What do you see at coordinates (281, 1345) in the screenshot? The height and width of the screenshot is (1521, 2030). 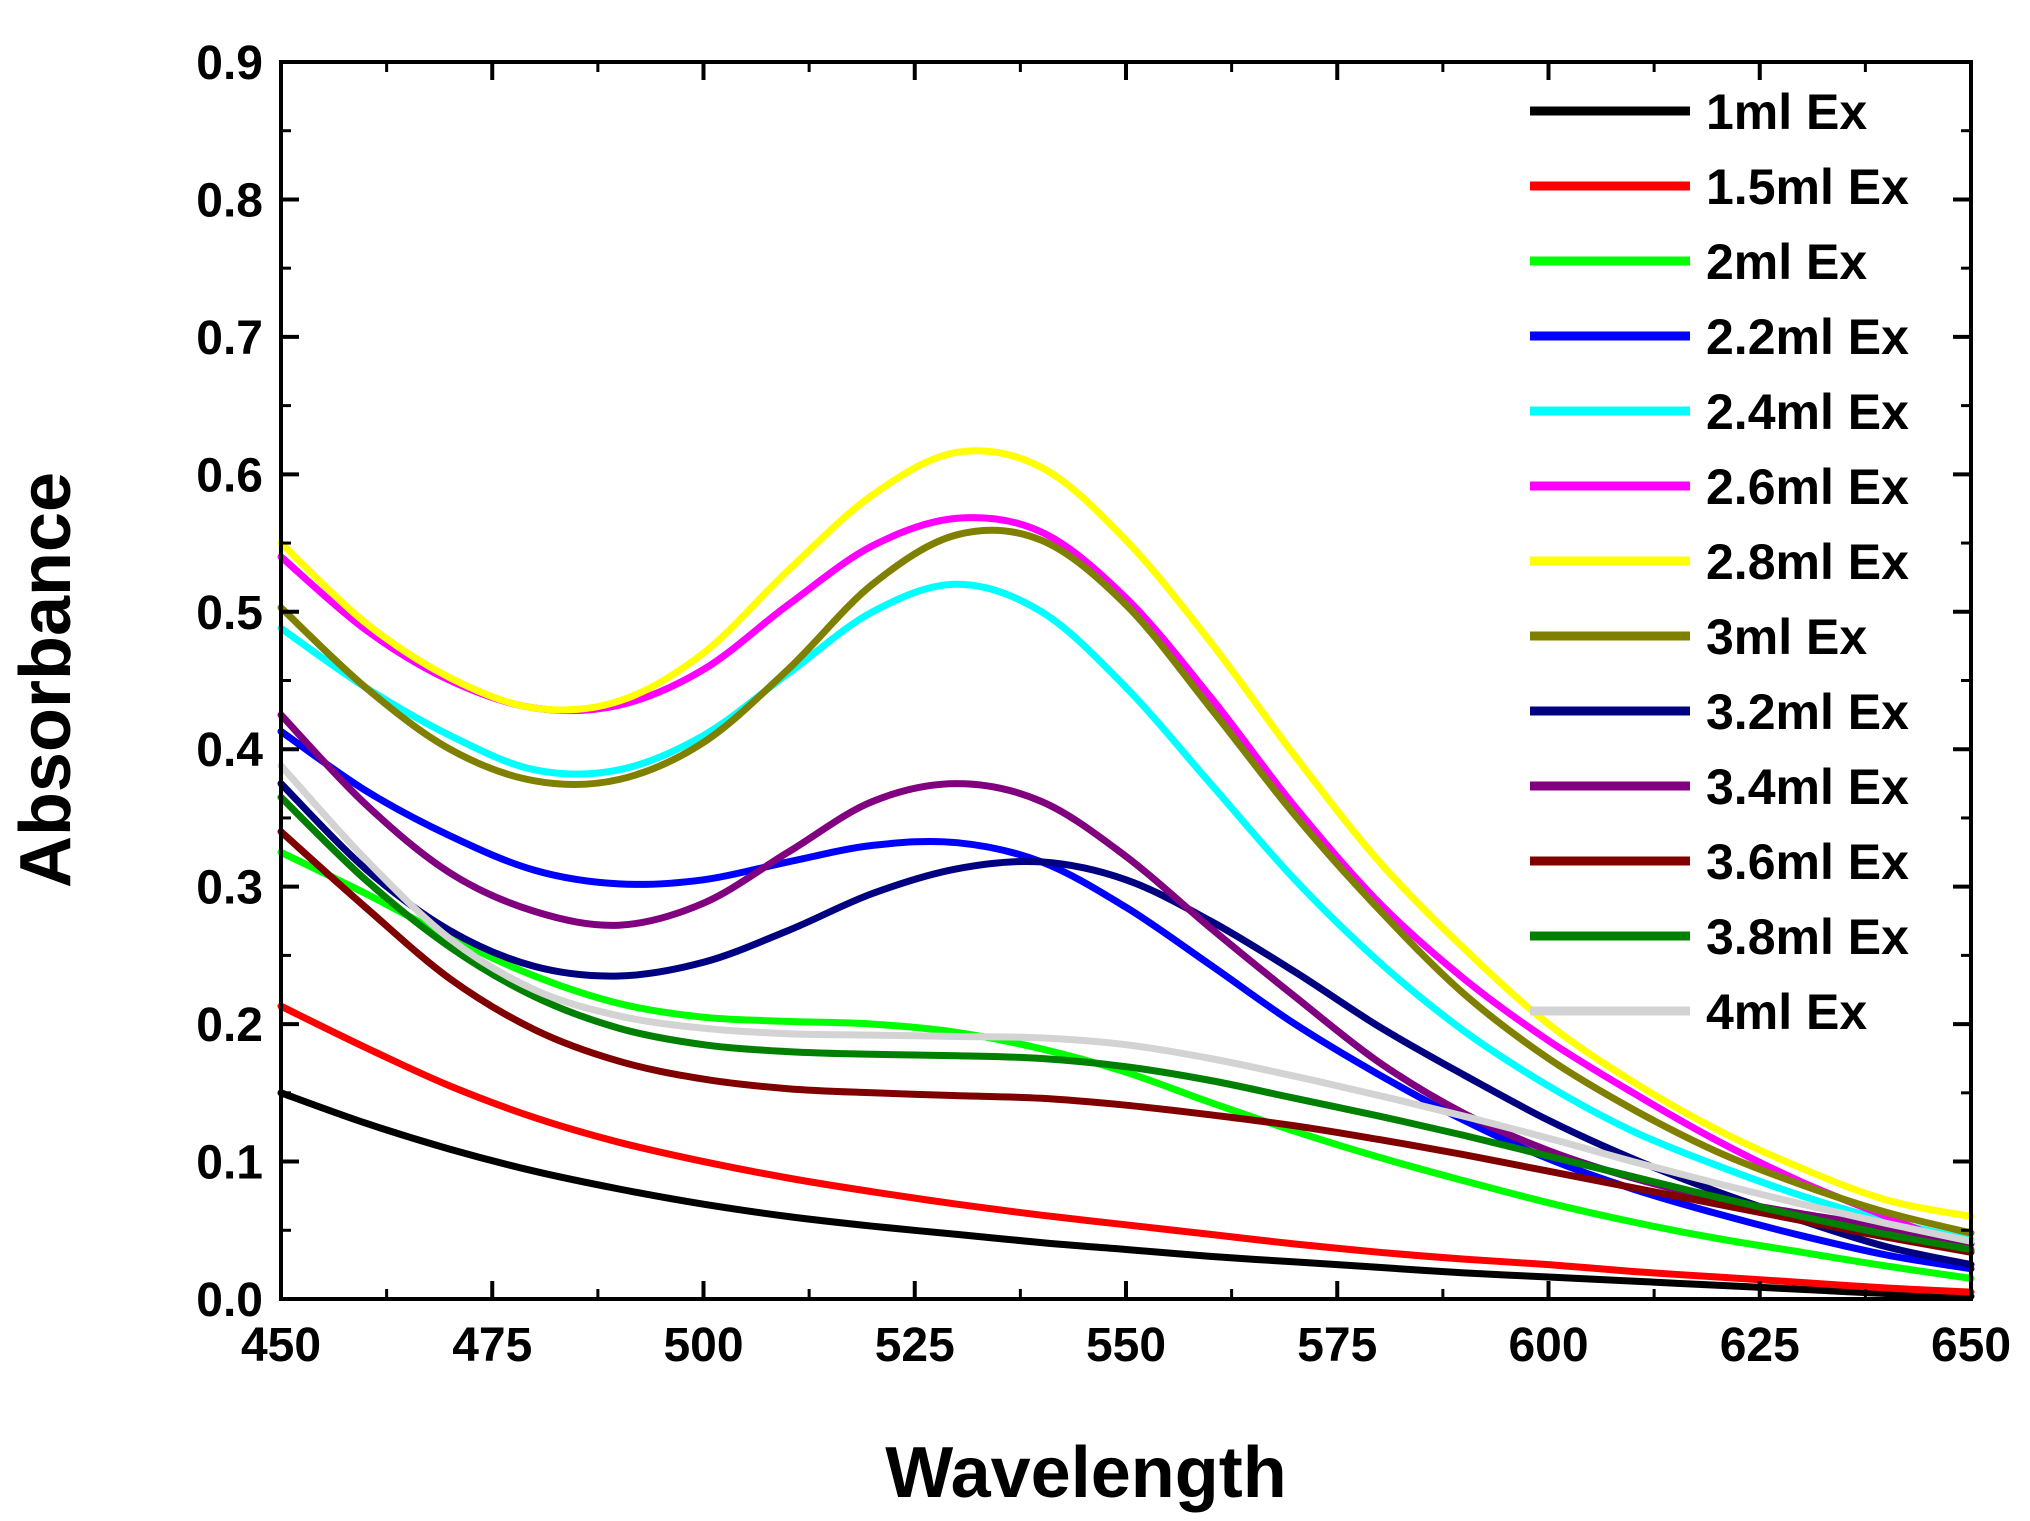 I see `x-tick-label: 450` at bounding box center [281, 1345].